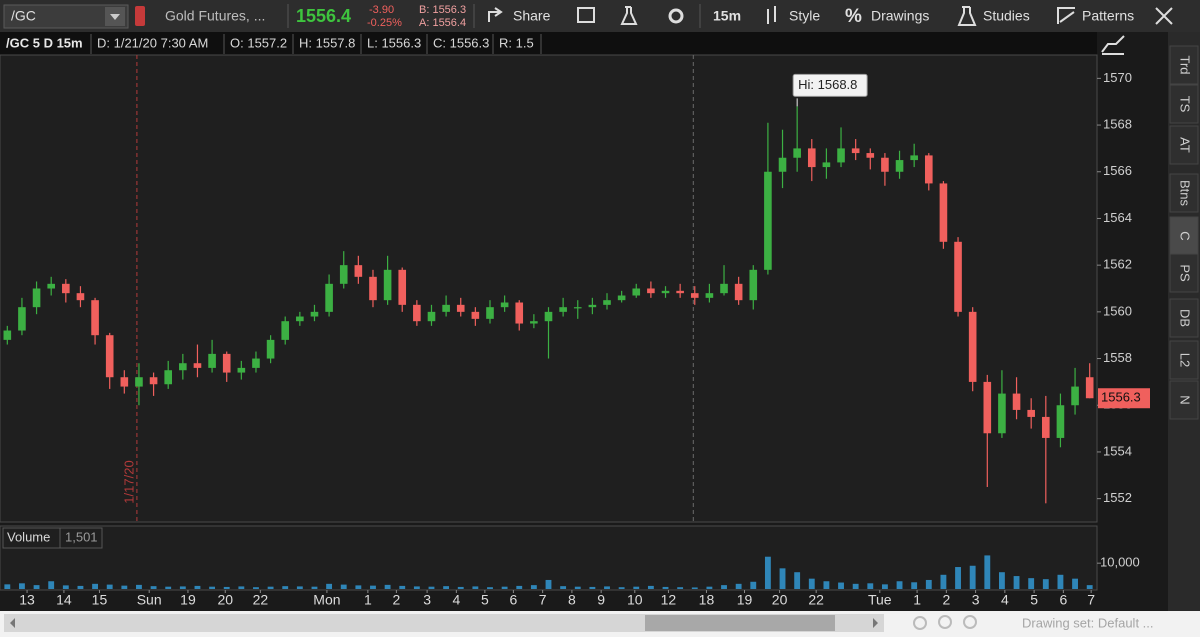 The width and height of the screenshot is (1200, 637). Describe the element at coordinates (258, 42) in the screenshot. I see `info-open: O: 1557.2` at that location.